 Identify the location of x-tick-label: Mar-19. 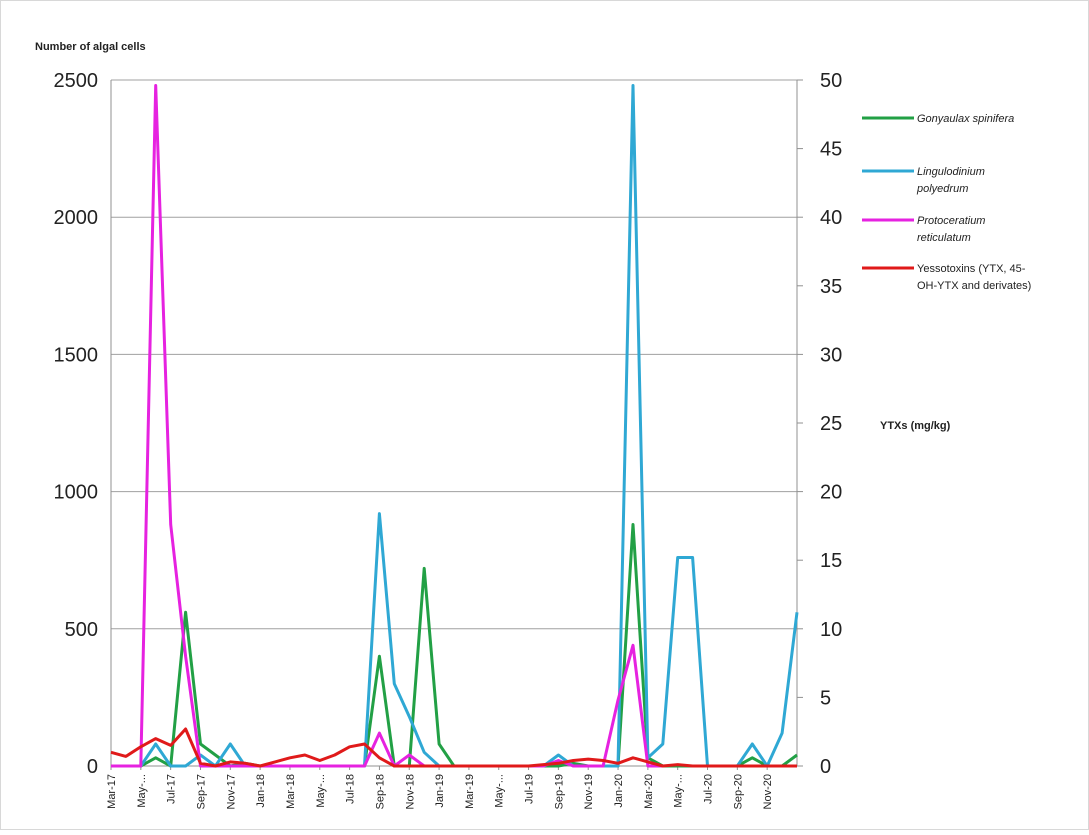
(470, 791).